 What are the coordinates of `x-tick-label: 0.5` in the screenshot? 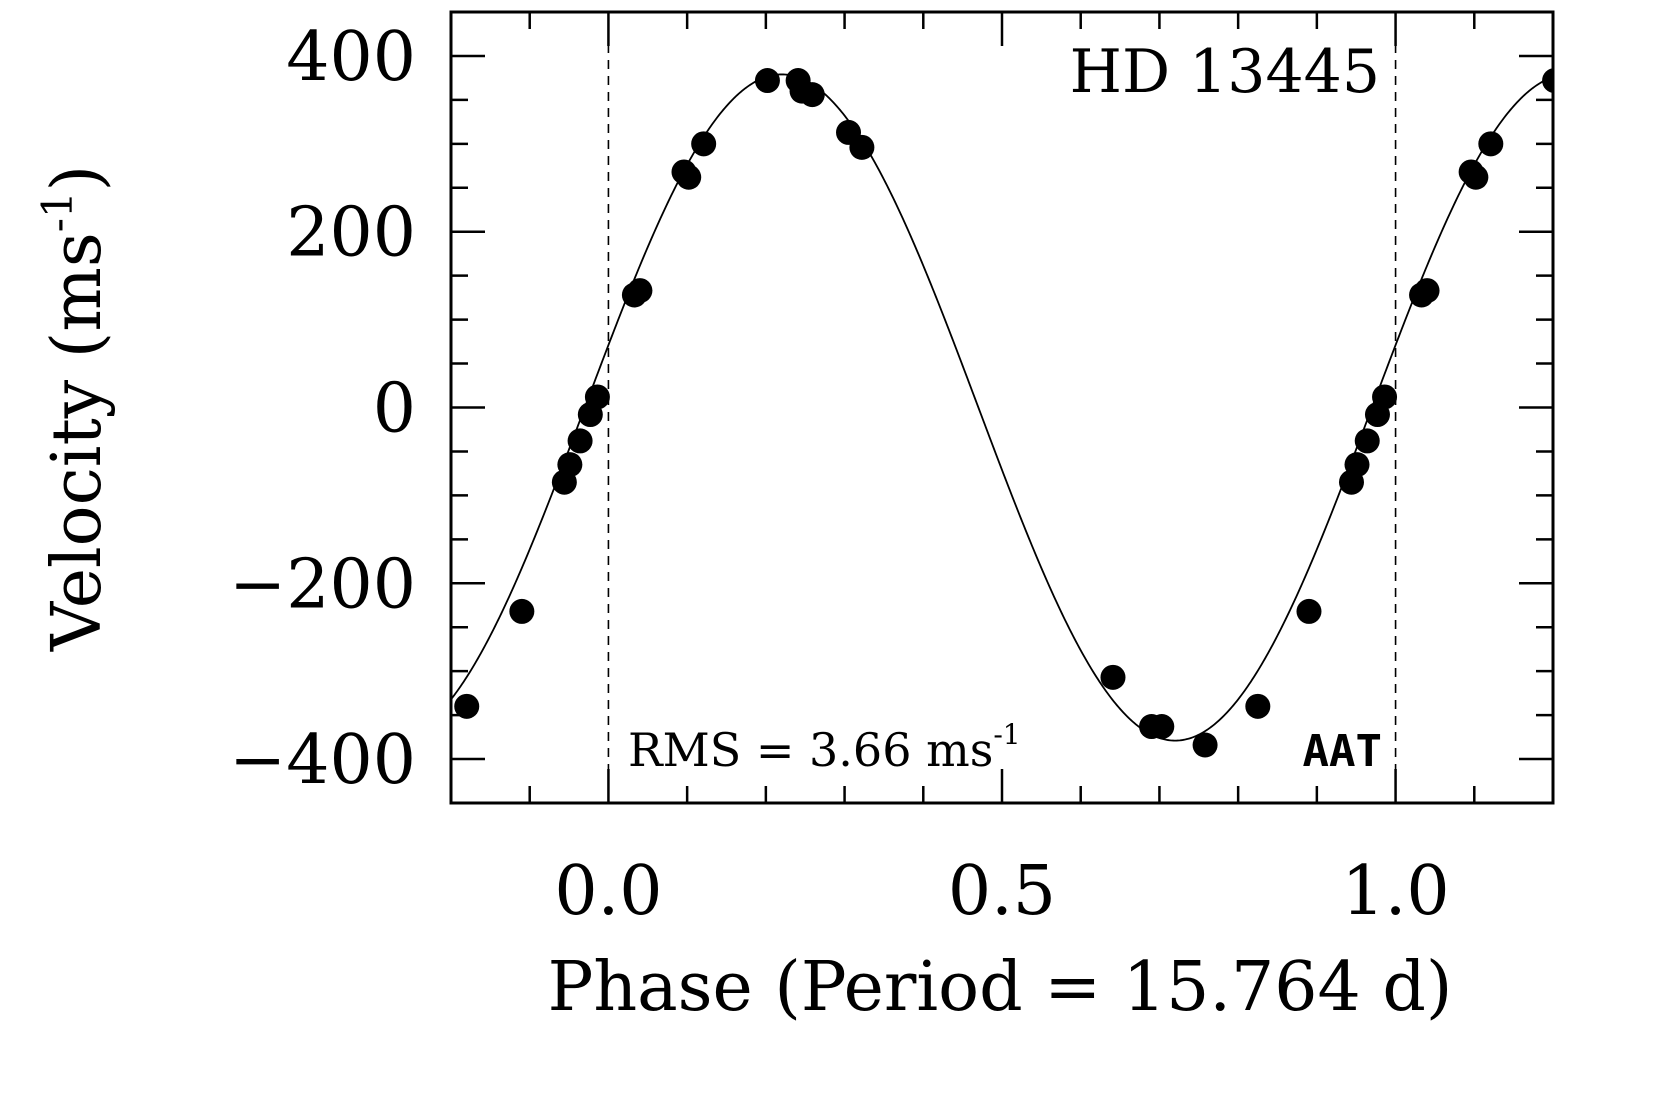 It's located at (1002, 891).